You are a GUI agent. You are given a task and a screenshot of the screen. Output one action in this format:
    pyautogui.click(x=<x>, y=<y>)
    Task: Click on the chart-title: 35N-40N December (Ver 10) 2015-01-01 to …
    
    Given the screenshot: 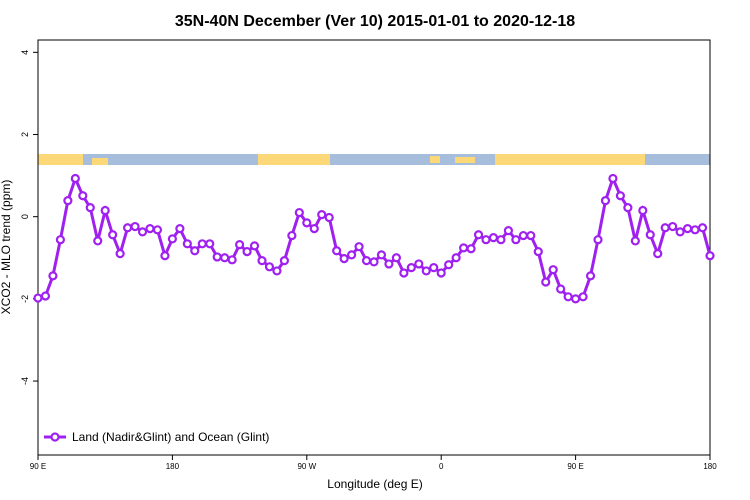 What is the action you would take?
    pyautogui.click(x=375, y=21)
    